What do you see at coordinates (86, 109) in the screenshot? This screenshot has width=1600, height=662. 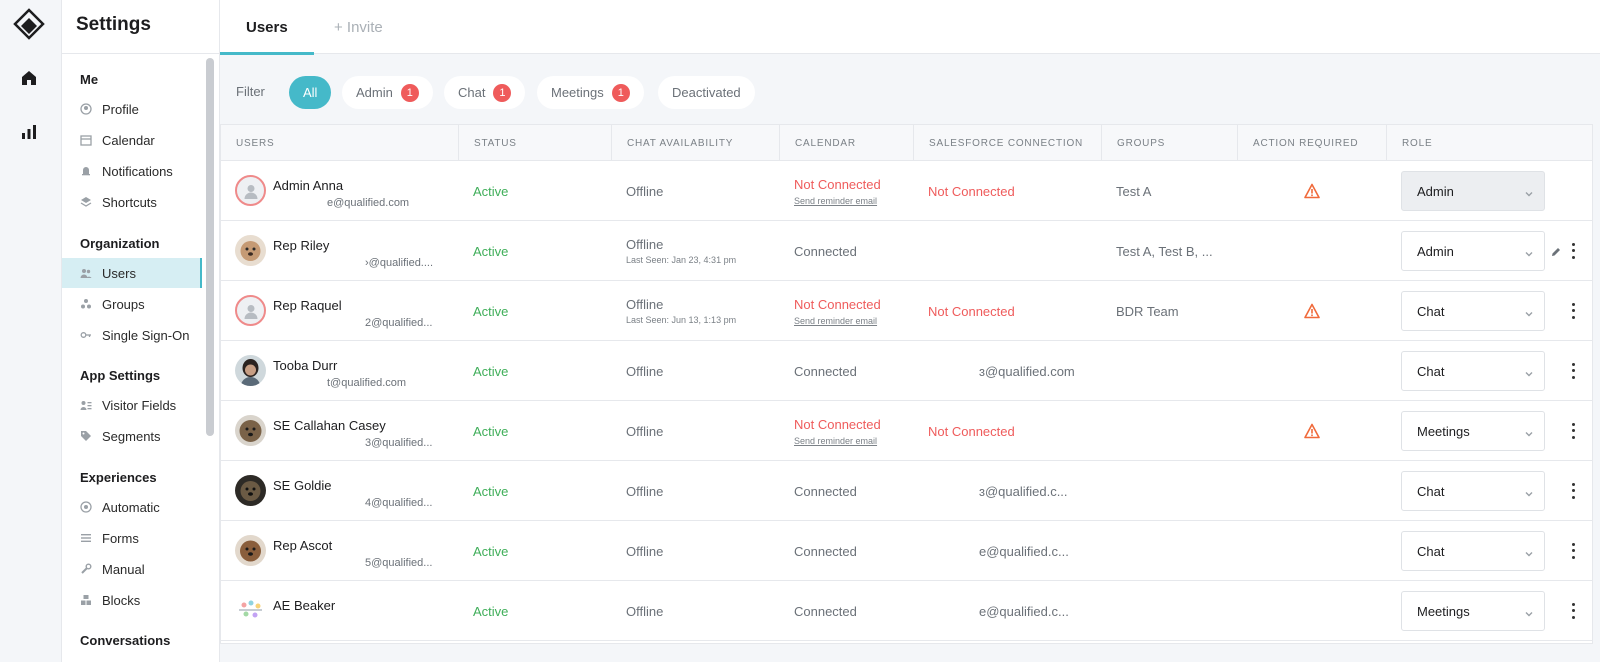 I see `user-circle-icon` at bounding box center [86, 109].